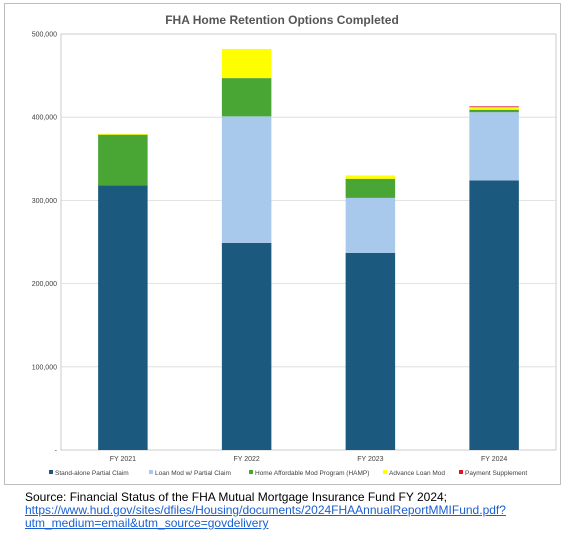 This screenshot has height=537, width=567. What do you see at coordinates (193, 473) in the screenshot?
I see `legend-label: Loan Mod w/ Partial Claim` at bounding box center [193, 473].